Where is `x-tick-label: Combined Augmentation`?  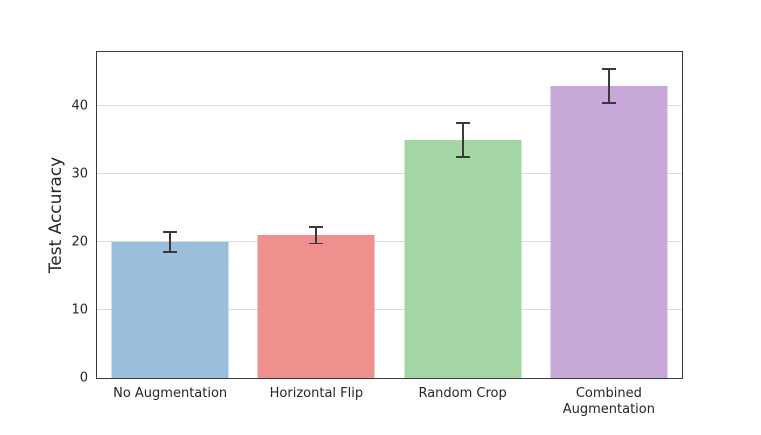 x-tick-label: Combined Augmentation is located at coordinates (608, 402).